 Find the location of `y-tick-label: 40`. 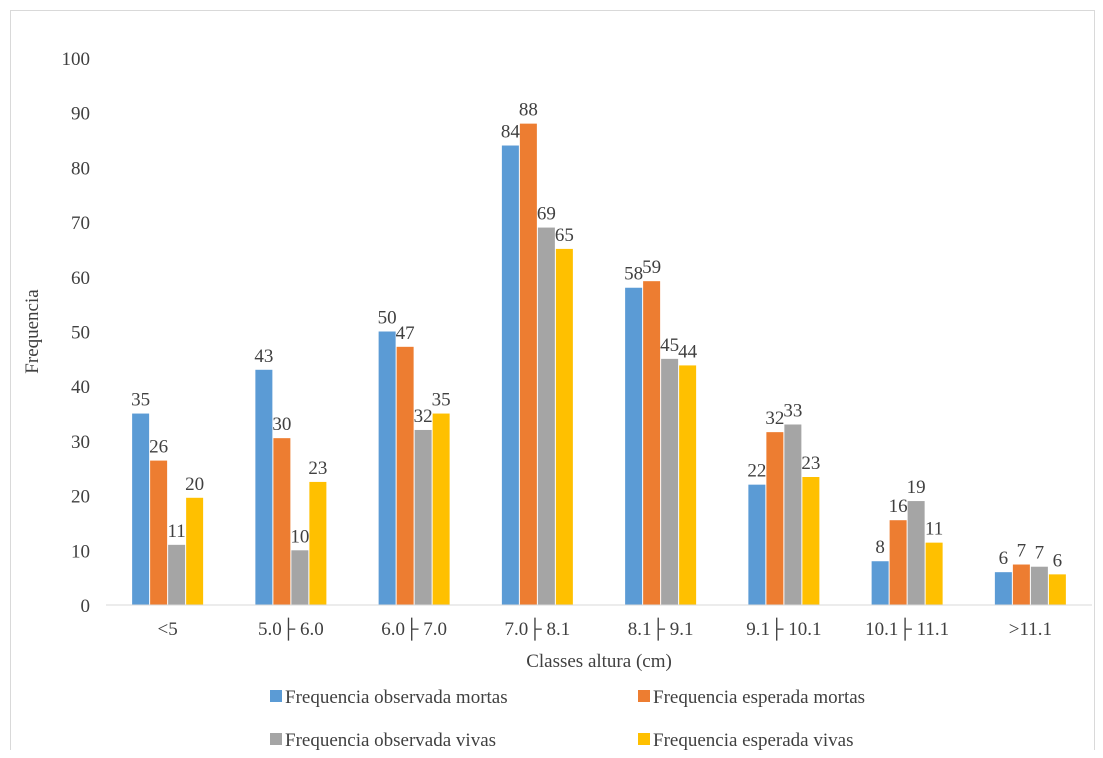

y-tick-label: 40 is located at coordinates (80, 387).